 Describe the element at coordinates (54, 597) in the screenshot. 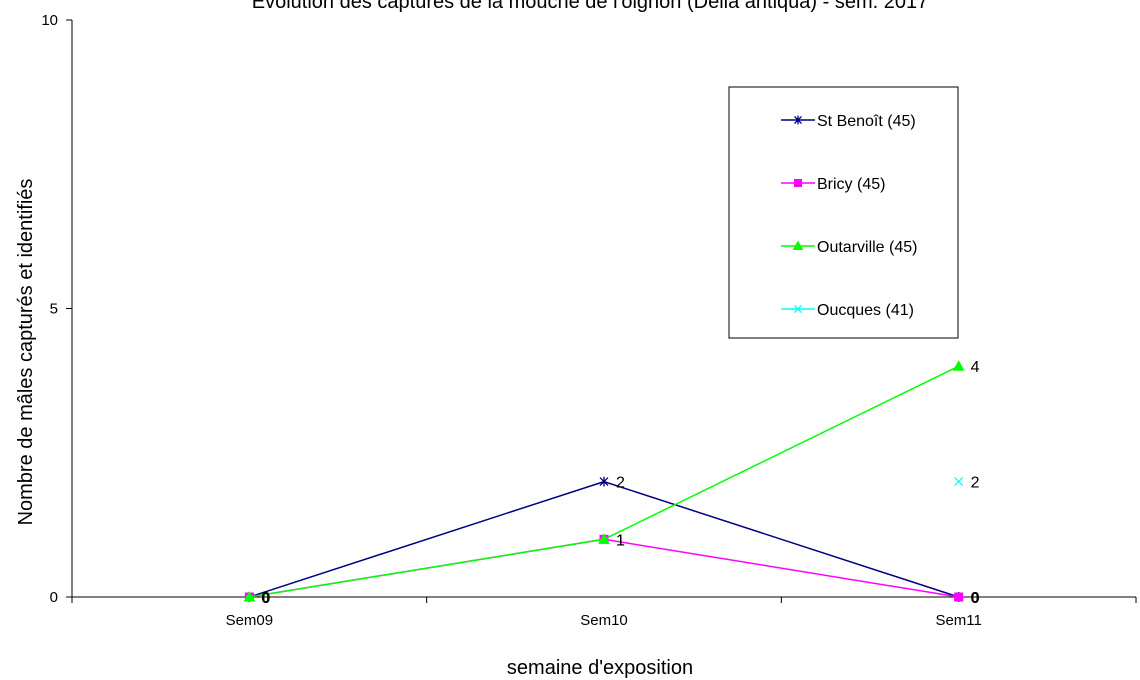

I see `y-tick-label: 0` at that location.